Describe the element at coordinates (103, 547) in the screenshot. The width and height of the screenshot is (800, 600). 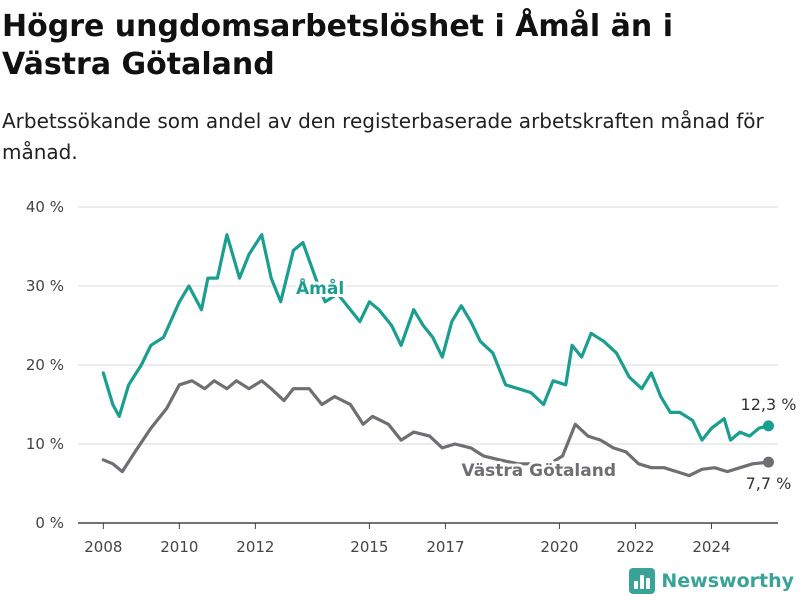
I see `x-tick-label: 2008` at that location.